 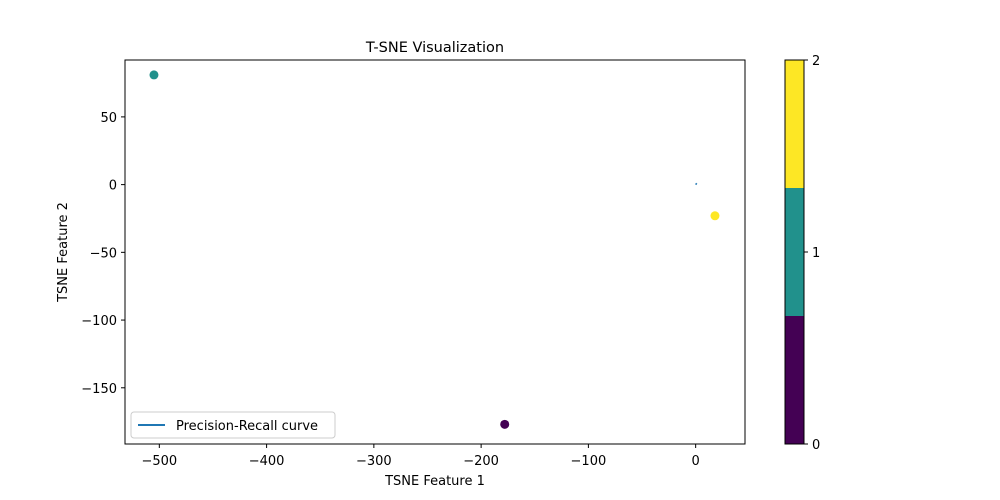 What do you see at coordinates (434, 481) in the screenshot?
I see `x-axis-label: TSNE Feature 1` at bounding box center [434, 481].